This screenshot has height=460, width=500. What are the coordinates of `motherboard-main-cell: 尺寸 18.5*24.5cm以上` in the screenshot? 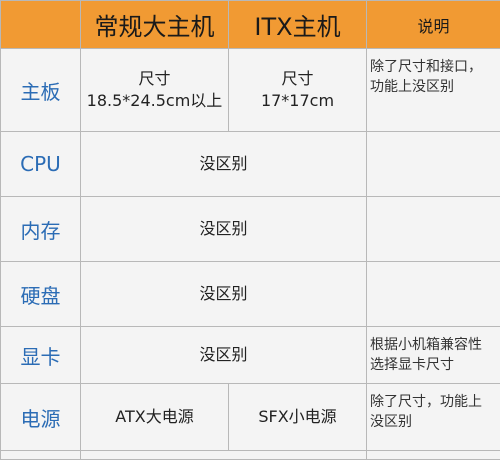 It's located at (155, 90).